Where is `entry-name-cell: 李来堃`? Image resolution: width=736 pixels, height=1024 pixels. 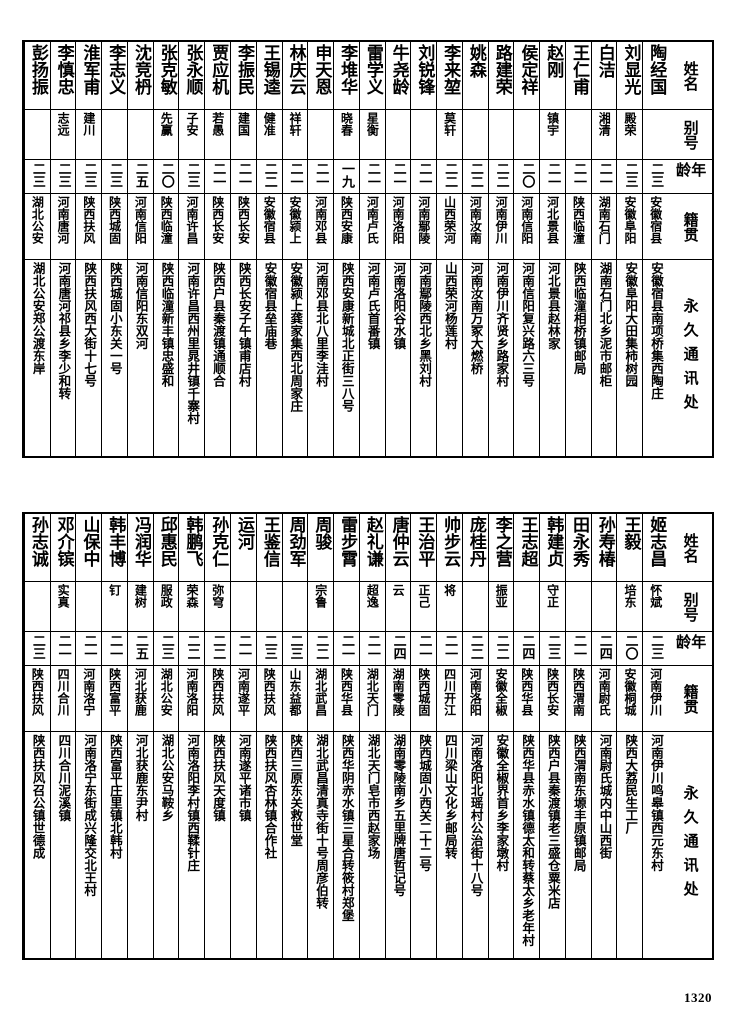 entry-name-cell: 李来堃 is located at coordinates (449, 76).